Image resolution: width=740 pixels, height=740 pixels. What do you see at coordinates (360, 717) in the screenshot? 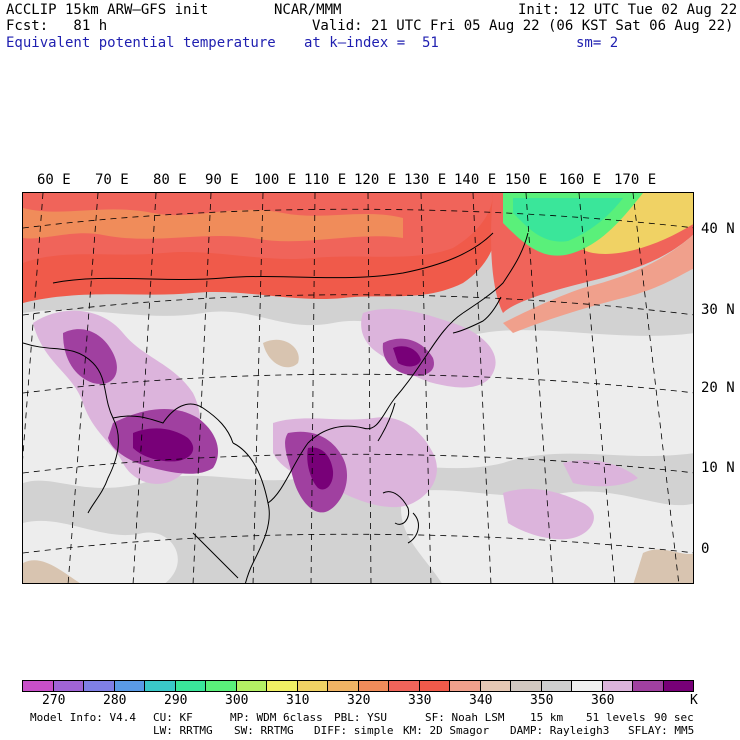
I see `footer-pbl: PBL: YSU` at bounding box center [360, 717].